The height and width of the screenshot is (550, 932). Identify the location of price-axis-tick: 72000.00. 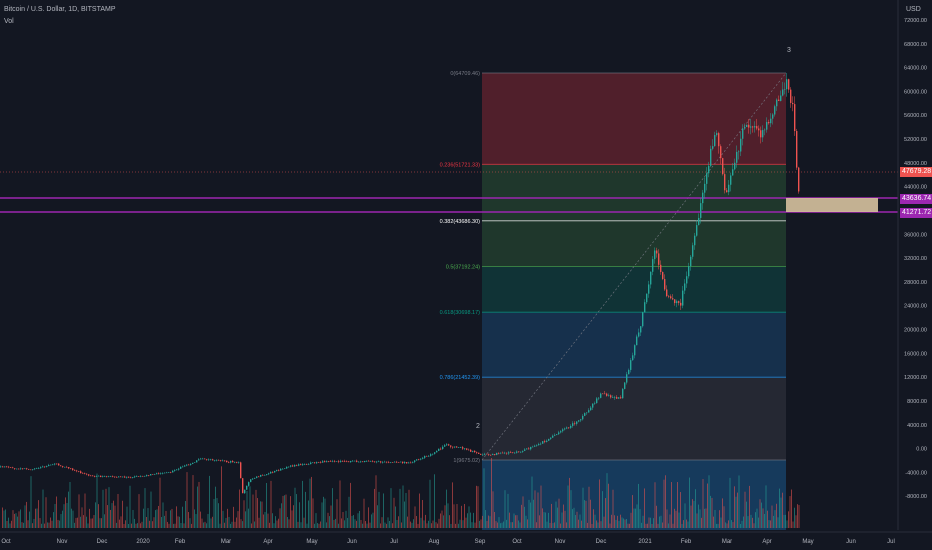
(915, 21).